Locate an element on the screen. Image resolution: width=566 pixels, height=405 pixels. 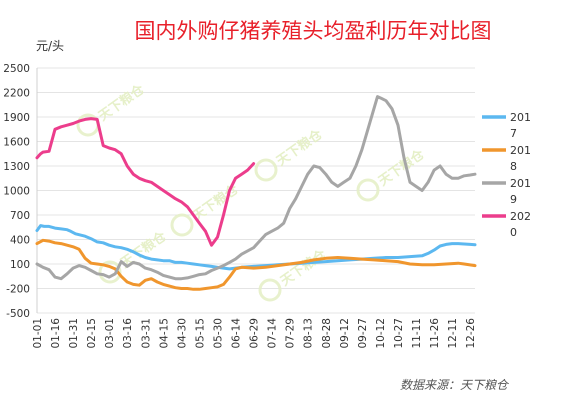
x-tick-label: 07-14 is located at coordinates (273, 333).